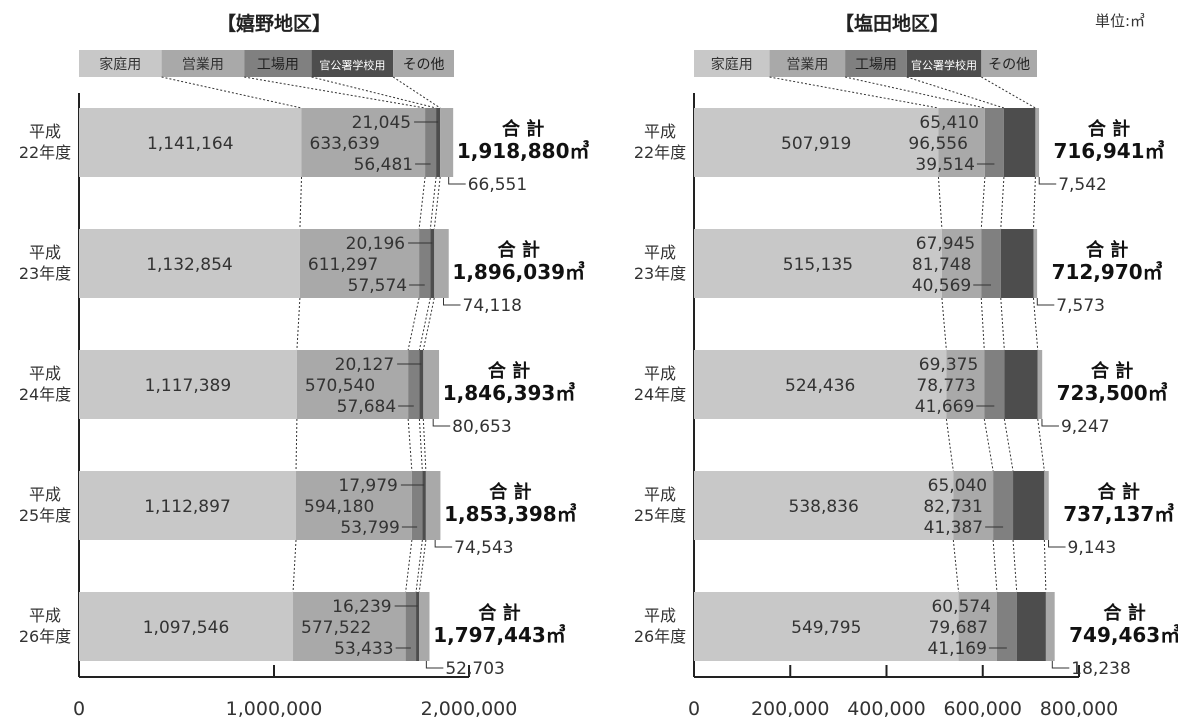  I want to click on x-tick-label: 0, so click(694, 709).